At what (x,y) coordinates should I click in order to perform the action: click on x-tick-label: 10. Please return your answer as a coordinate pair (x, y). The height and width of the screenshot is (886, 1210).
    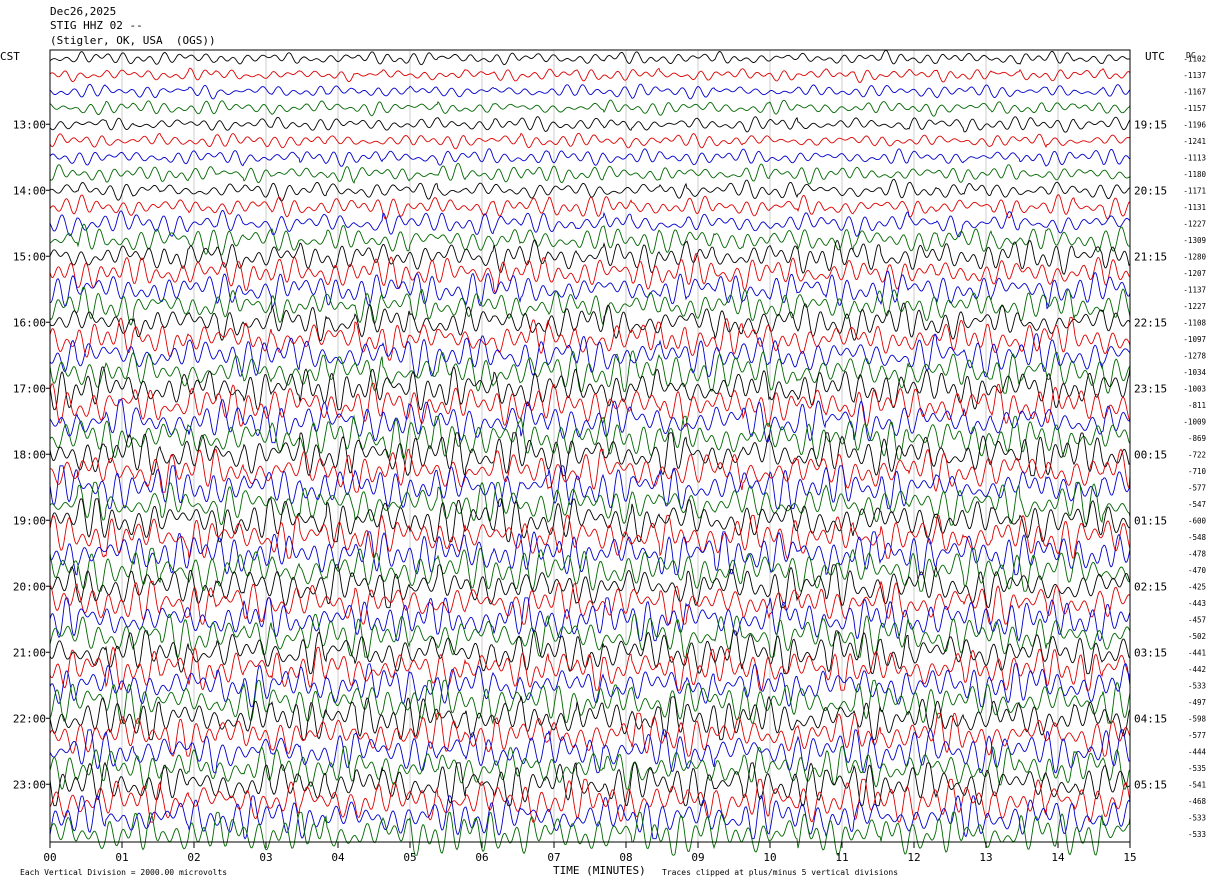
    Looking at the image, I should click on (769, 857).